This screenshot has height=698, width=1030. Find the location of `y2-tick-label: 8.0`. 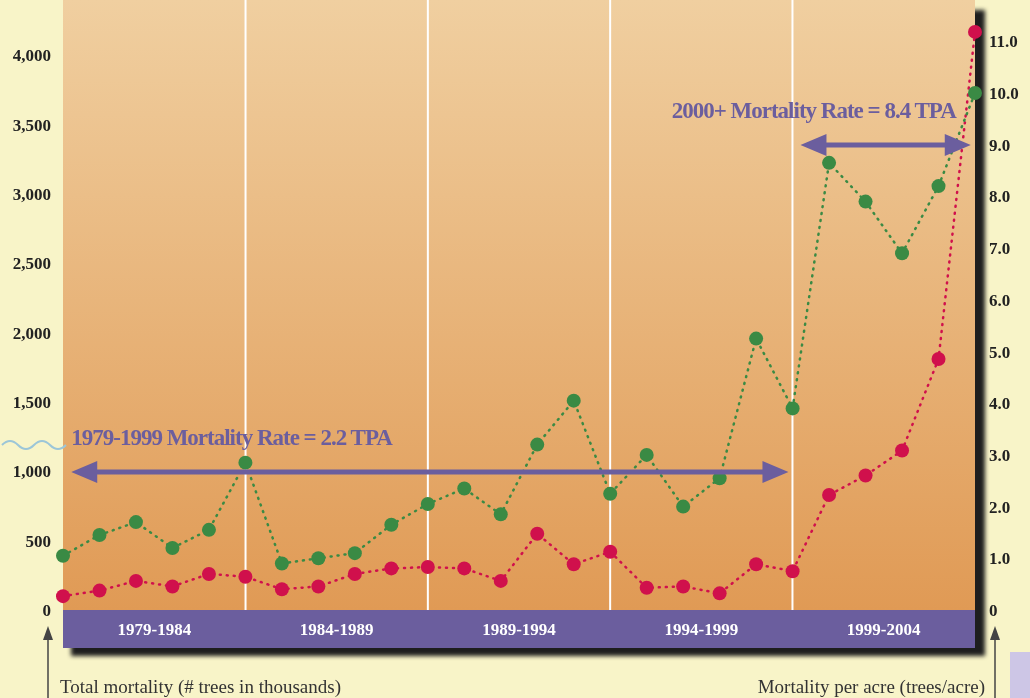

y2-tick-label: 8.0 is located at coordinates (1000, 197).